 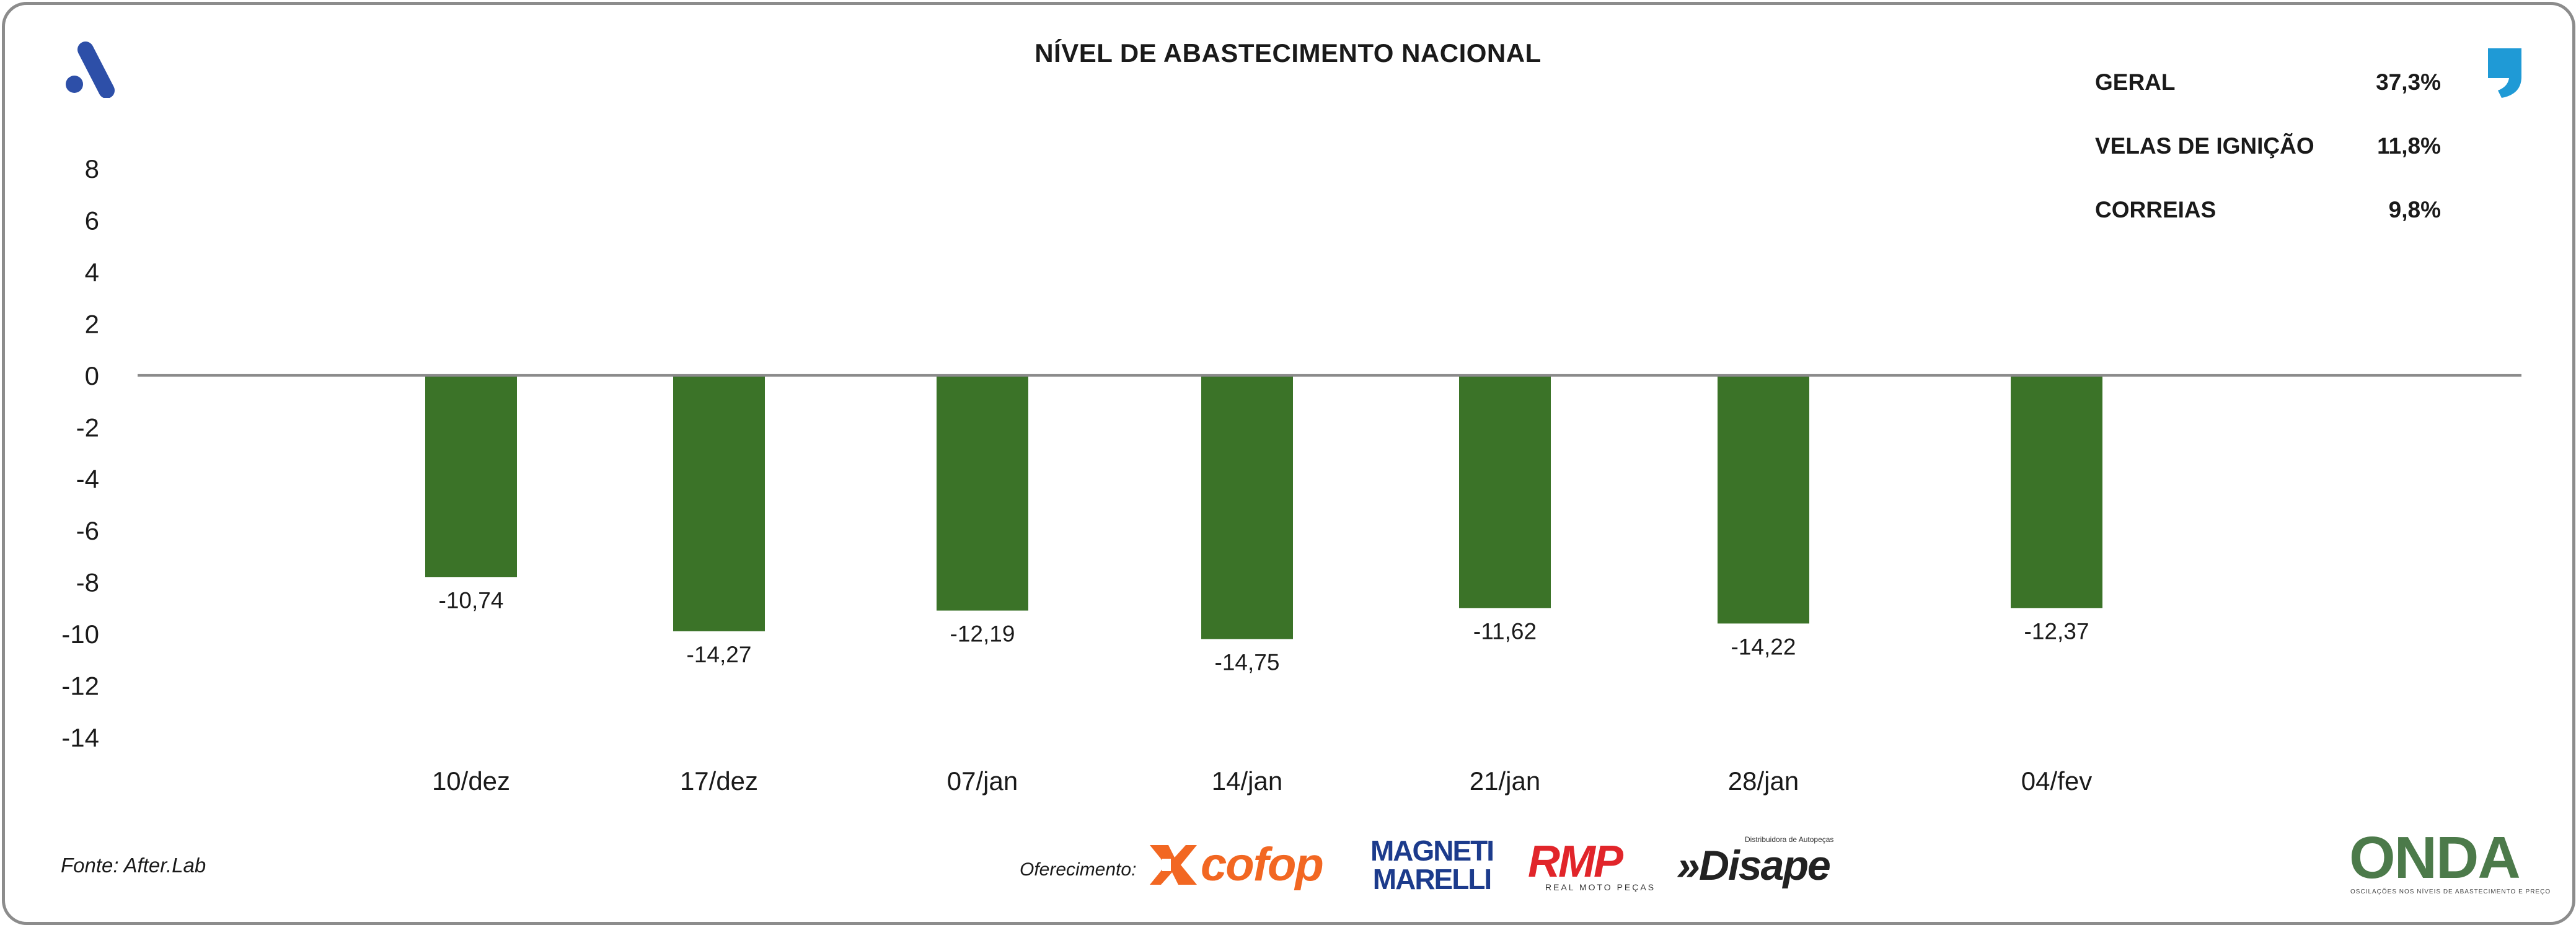 I want to click on x-tick-label: 07/jan, so click(x=982, y=781).